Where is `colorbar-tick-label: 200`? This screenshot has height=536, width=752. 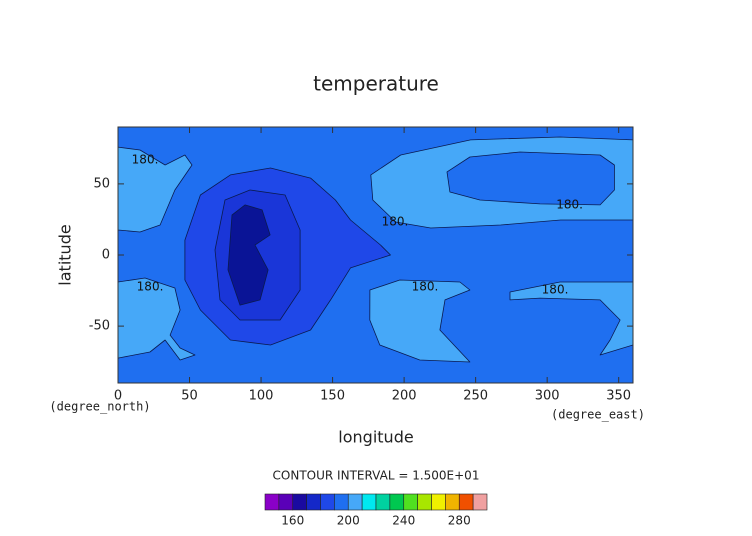
colorbar-tick-label: 200 is located at coordinates (348, 521).